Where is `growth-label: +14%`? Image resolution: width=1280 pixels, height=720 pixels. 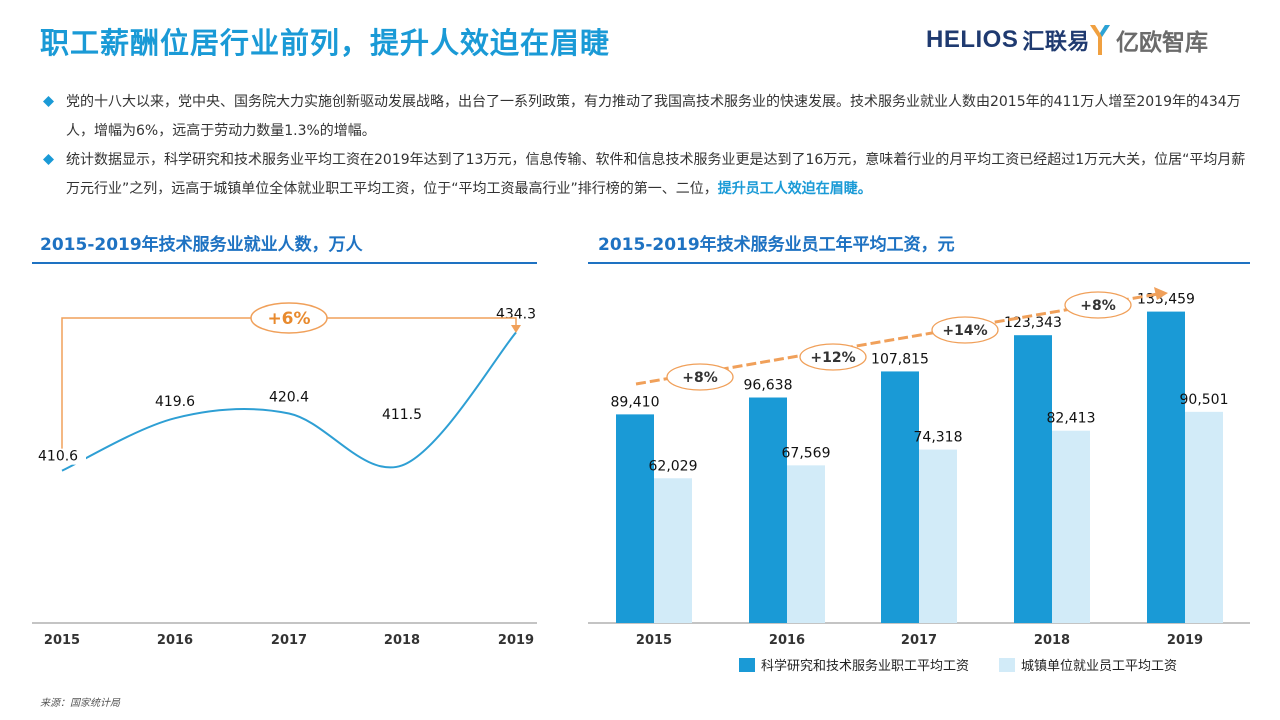
growth-label: +14% is located at coordinates (964, 331).